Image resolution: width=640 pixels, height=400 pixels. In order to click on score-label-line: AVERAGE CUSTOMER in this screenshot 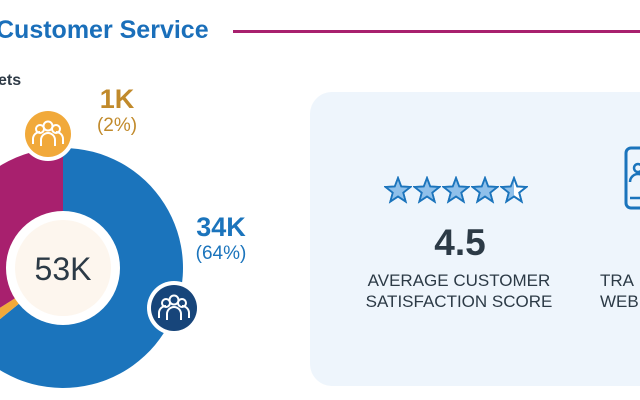, I will do `click(459, 280)`.